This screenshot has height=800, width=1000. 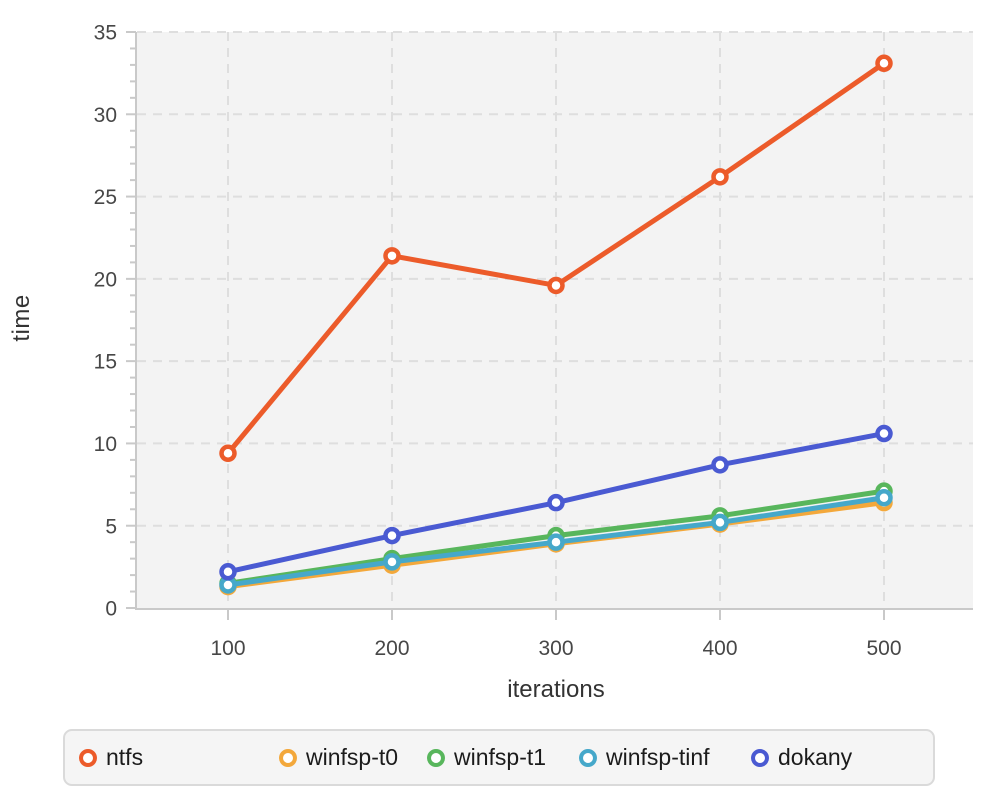 I want to click on legend-item-winfsp-tinf: winfsp-tinf, so click(x=665, y=757).